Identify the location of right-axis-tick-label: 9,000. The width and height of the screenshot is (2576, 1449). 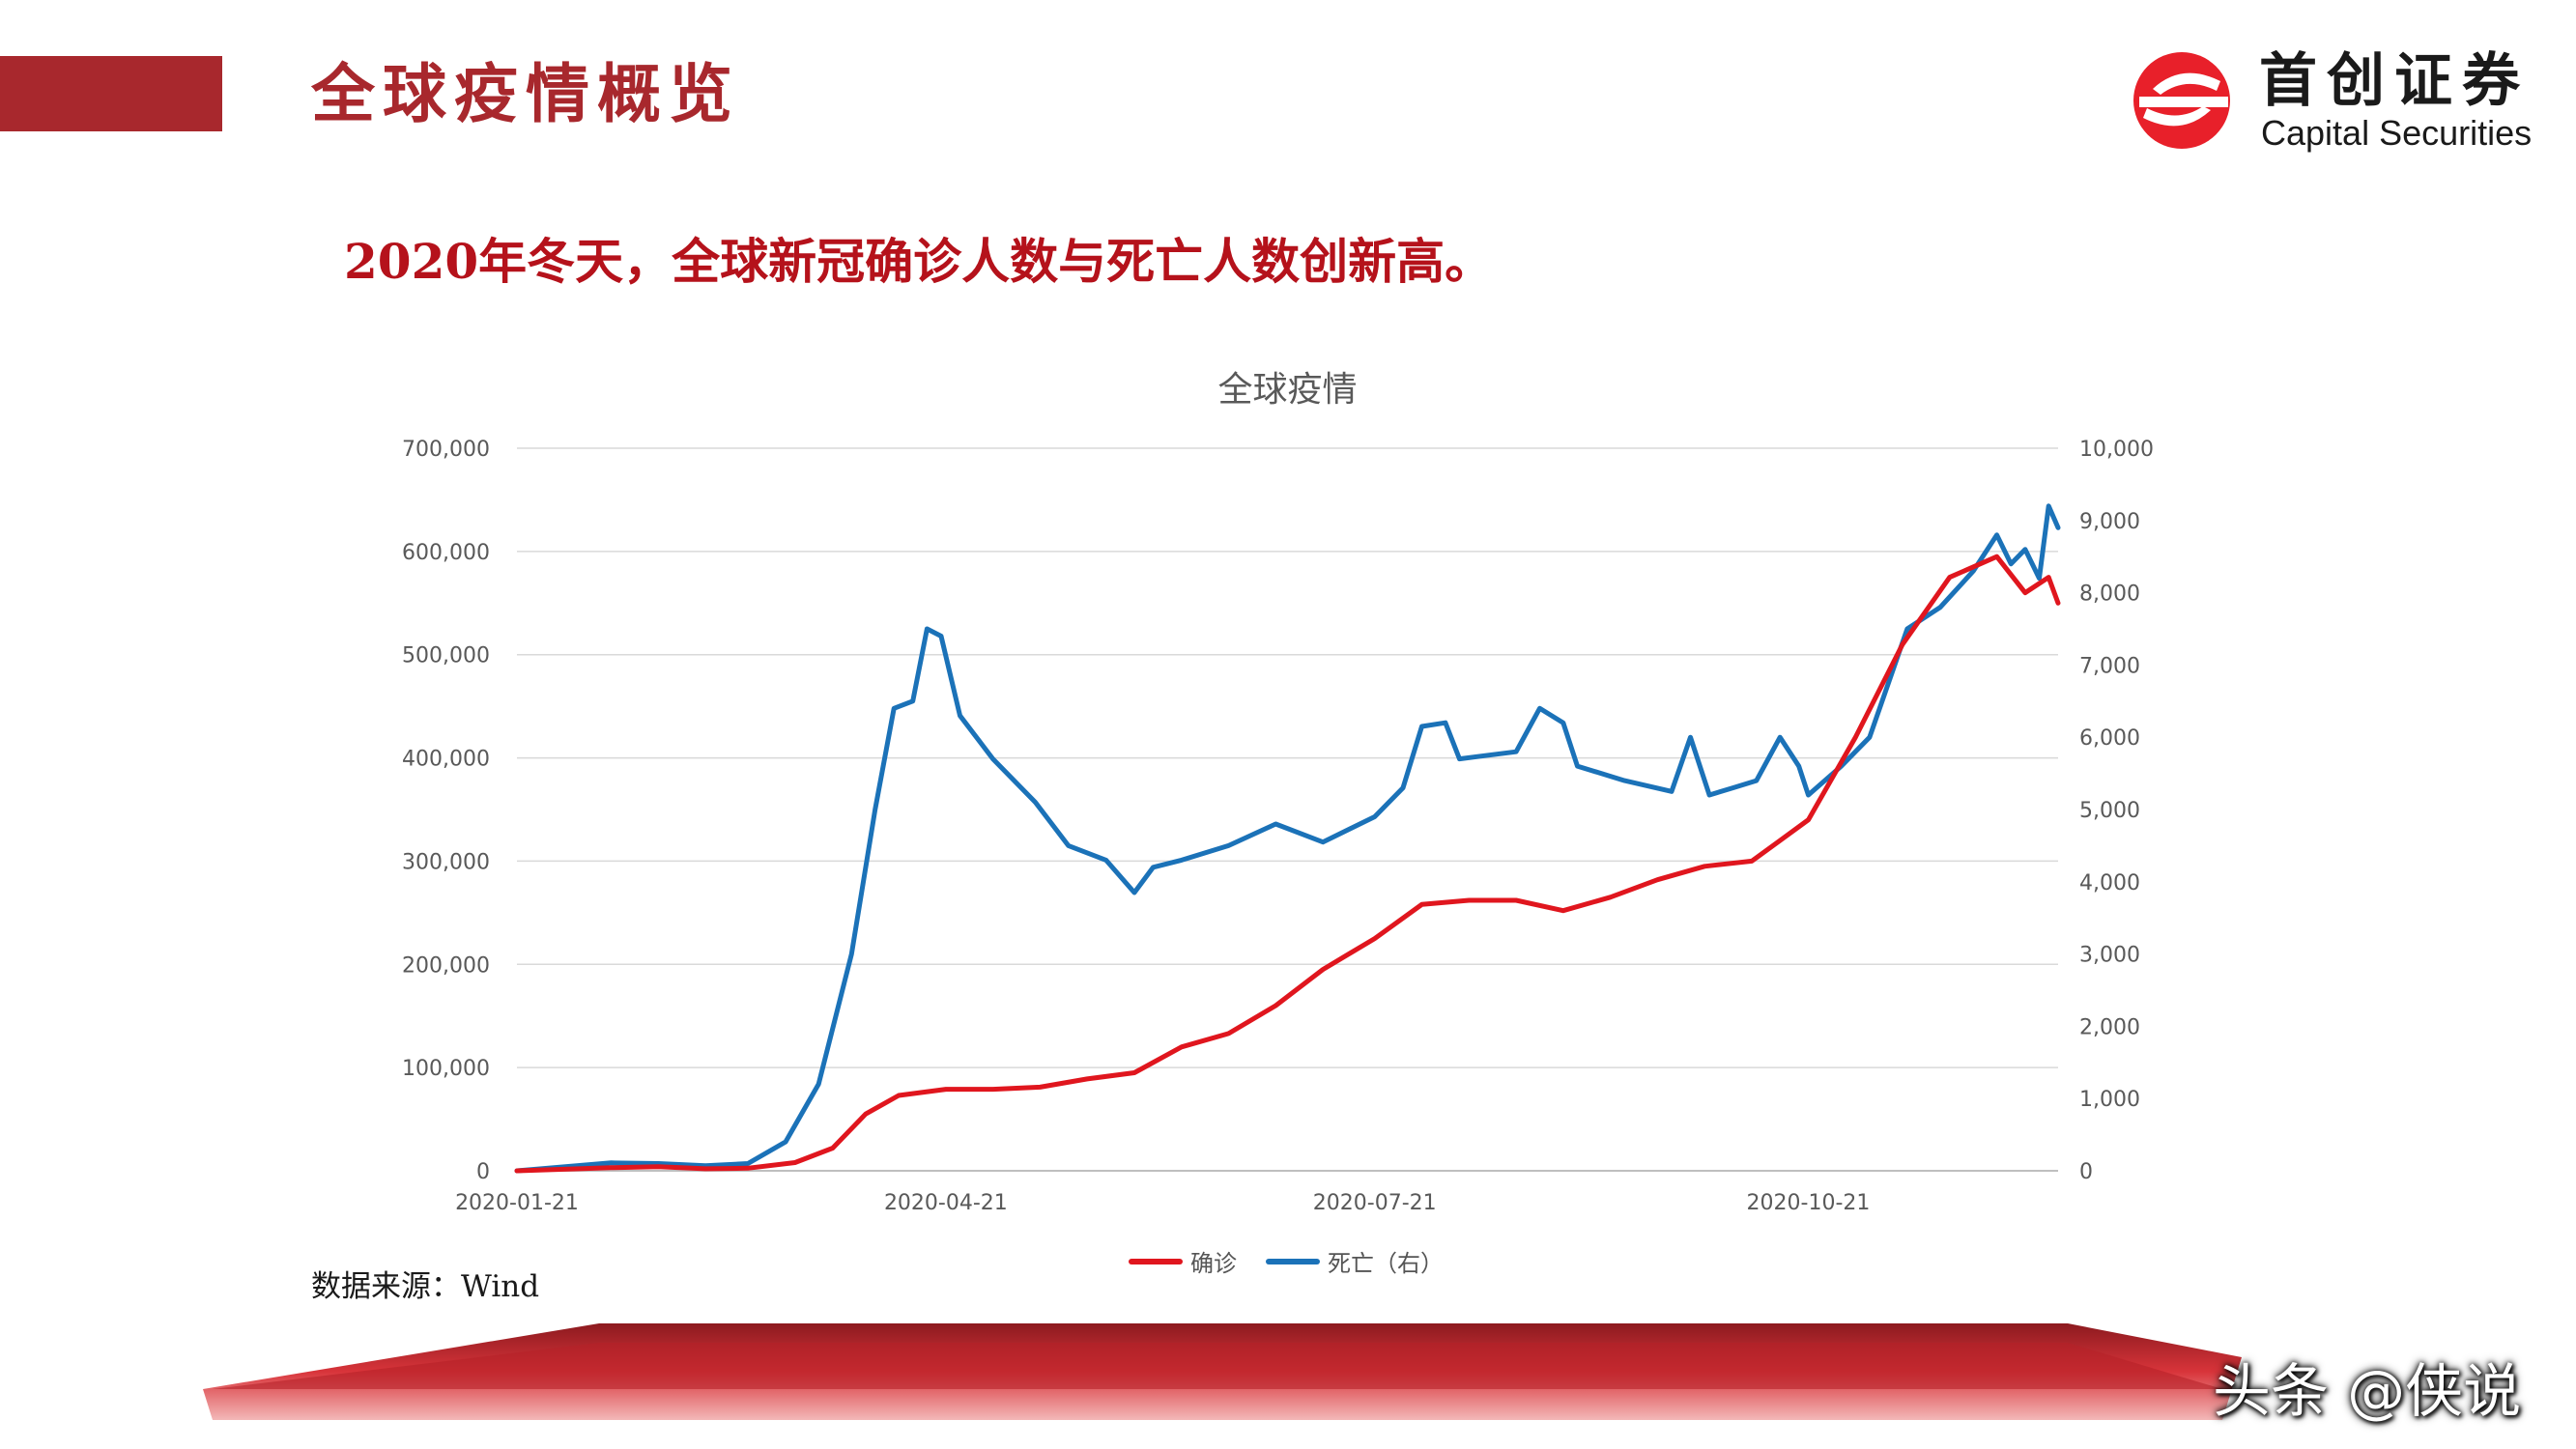
(2110, 522).